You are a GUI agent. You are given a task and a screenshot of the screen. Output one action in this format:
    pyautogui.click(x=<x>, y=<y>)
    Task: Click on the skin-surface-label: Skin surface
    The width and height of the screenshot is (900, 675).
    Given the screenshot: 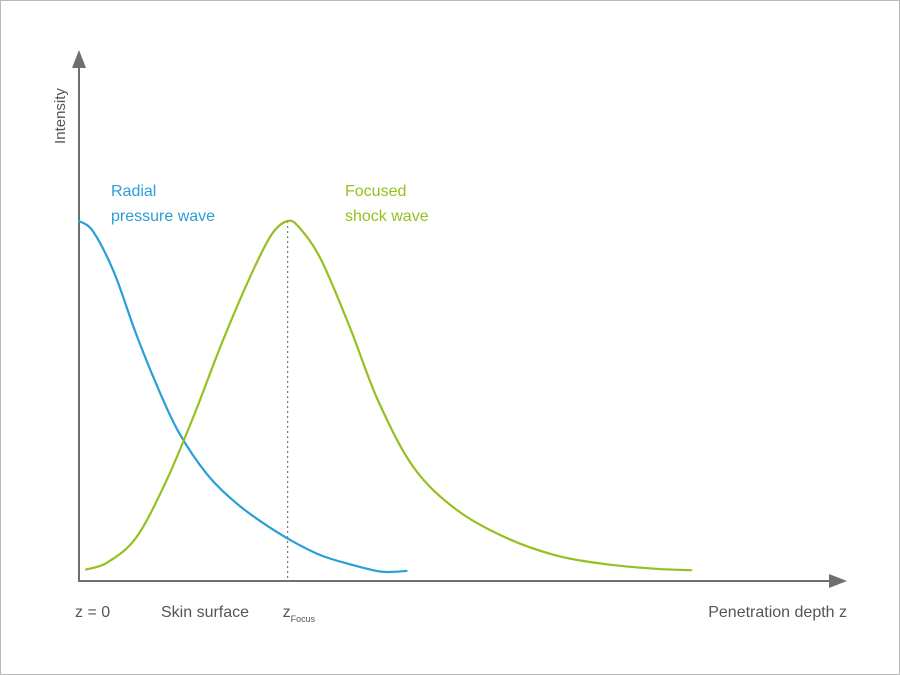 What is the action you would take?
    pyautogui.click(x=205, y=612)
    